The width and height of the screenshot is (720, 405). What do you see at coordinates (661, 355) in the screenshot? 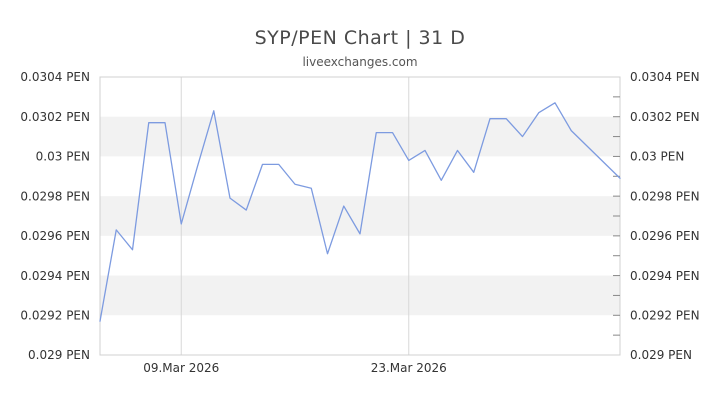
I see `y-axis-label-right: 0.029 PEN` at bounding box center [661, 355].